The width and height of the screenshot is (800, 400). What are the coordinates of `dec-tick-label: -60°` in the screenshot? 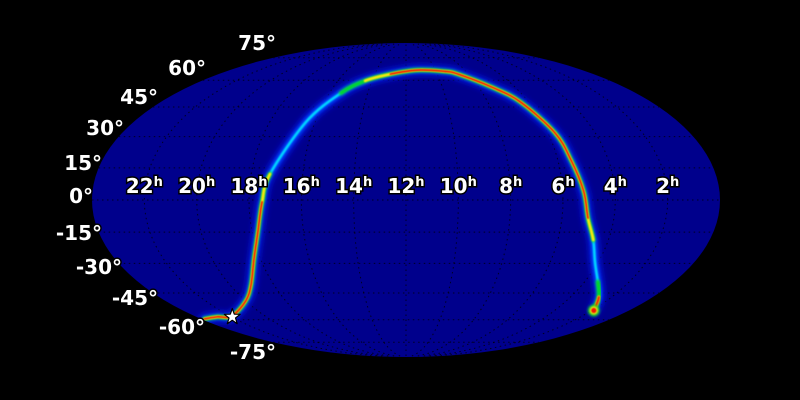 It's located at (182, 327).